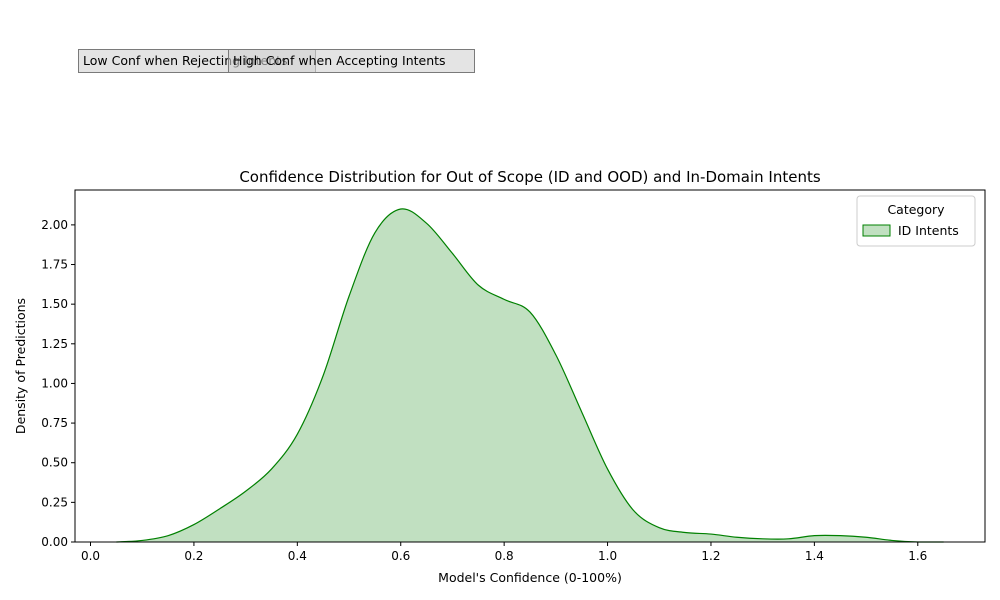 The height and width of the screenshot is (600, 1000). What do you see at coordinates (530, 577) in the screenshot?
I see `x-axis-label: Model's Confidence (0-100%)` at bounding box center [530, 577].